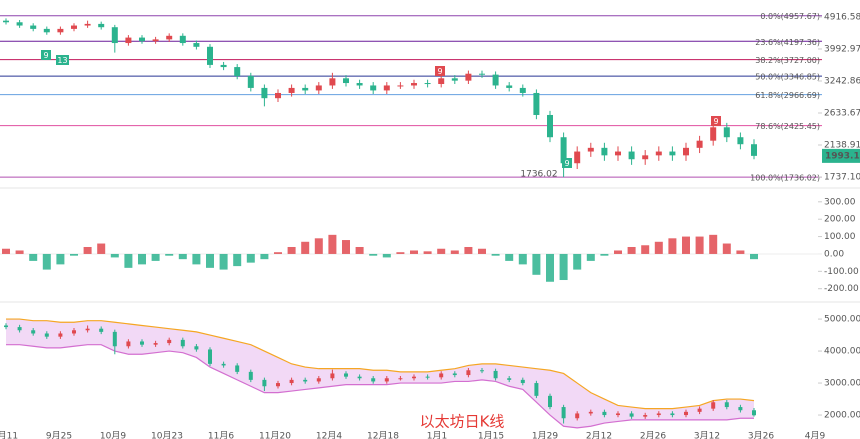  I want to click on x-tick-label: 9月11, so click(9, 435).